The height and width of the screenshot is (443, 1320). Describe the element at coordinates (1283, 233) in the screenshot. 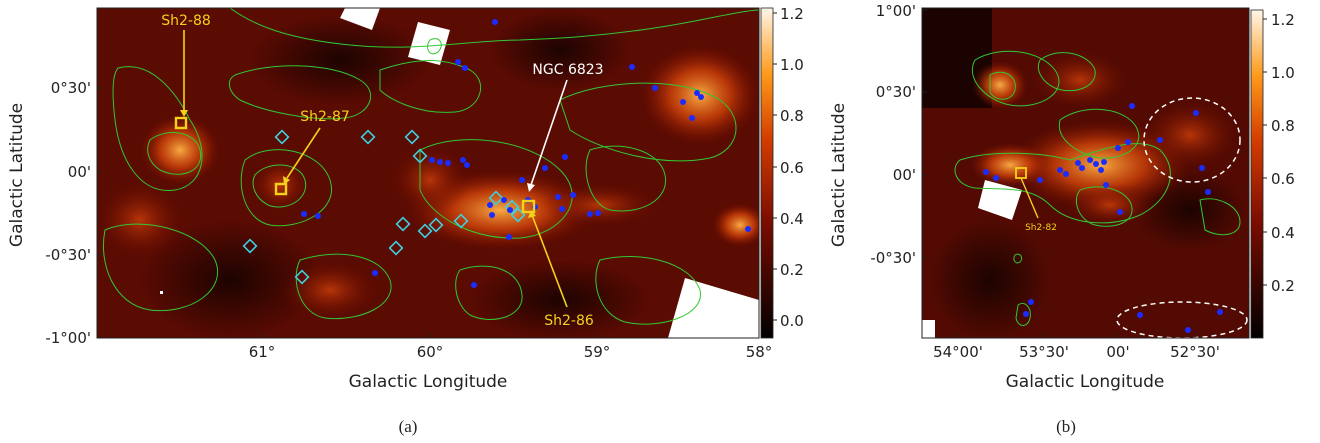

I see `panel-b-colorbar-tick: 0.4` at that location.